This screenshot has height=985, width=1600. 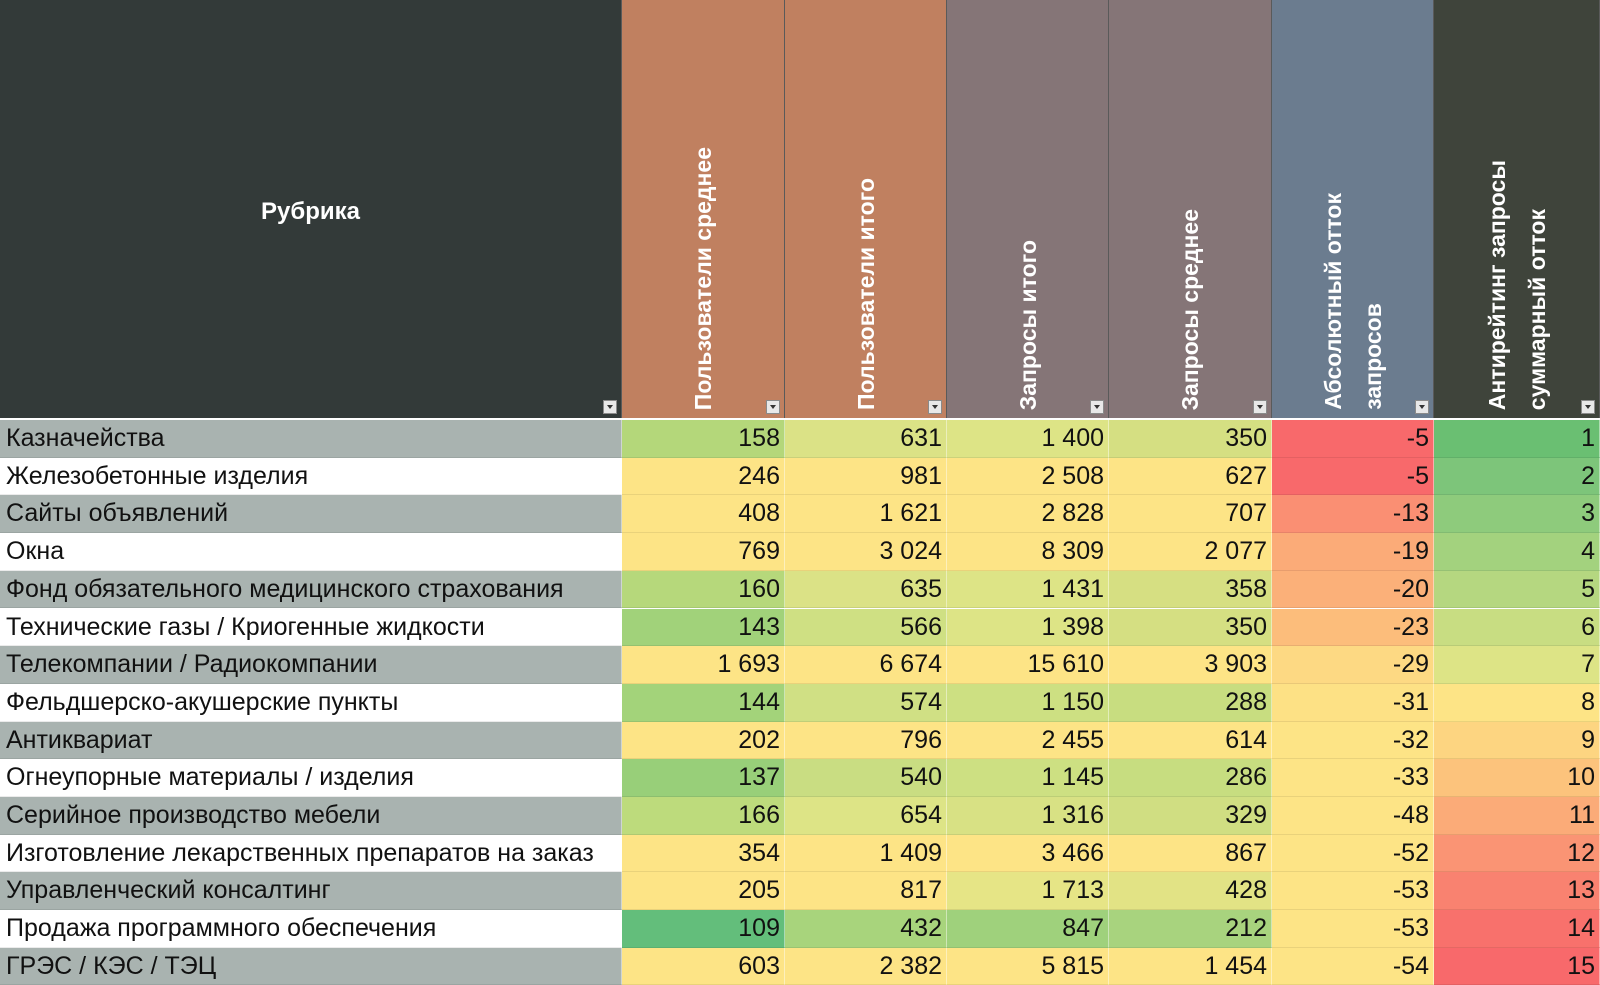 What do you see at coordinates (866, 853) in the screenshot?
I see `cell-users-total: 1 409` at bounding box center [866, 853].